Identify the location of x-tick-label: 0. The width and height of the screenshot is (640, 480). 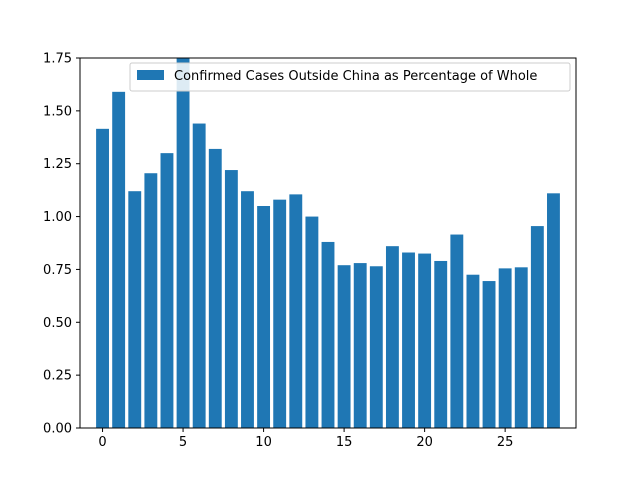
(102, 442).